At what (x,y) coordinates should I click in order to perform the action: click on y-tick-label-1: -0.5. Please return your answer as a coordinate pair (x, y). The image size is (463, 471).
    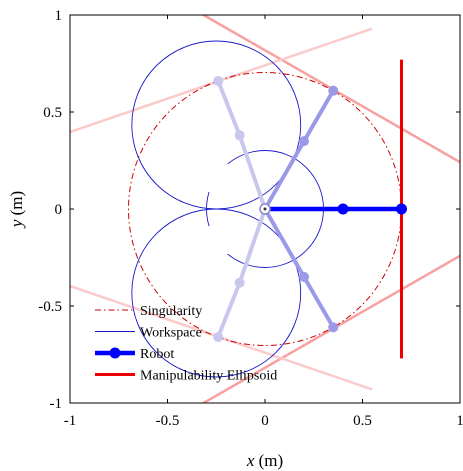
    Looking at the image, I should click on (50, 307).